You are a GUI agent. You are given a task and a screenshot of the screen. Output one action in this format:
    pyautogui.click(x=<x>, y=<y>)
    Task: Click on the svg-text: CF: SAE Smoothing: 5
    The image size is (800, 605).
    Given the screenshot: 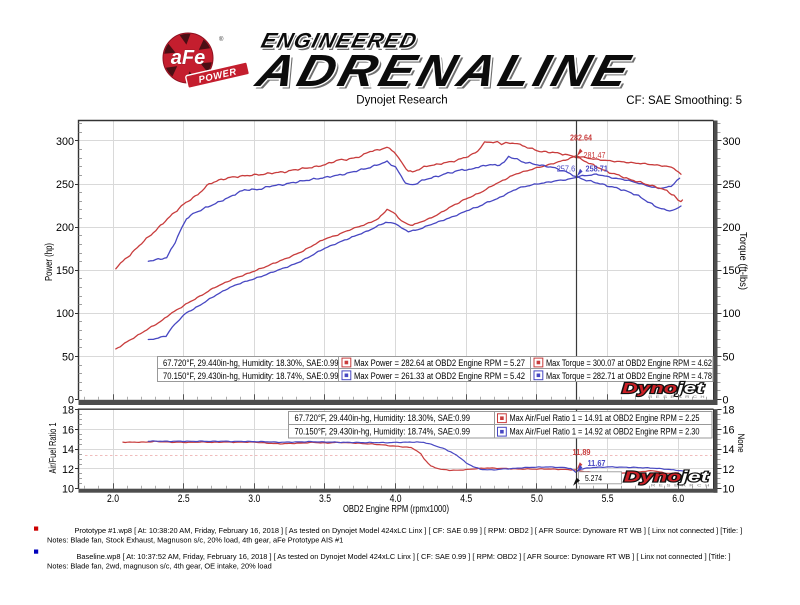 What is the action you would take?
    pyautogui.click(x=684, y=101)
    